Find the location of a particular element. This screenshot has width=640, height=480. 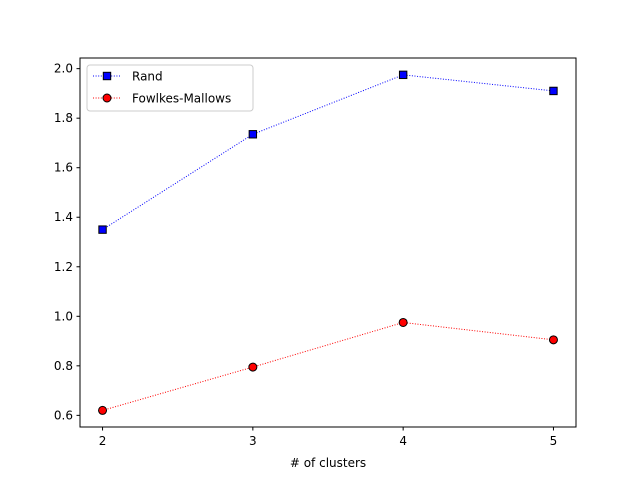

y-tick-label: 1.2 is located at coordinates (63, 267).